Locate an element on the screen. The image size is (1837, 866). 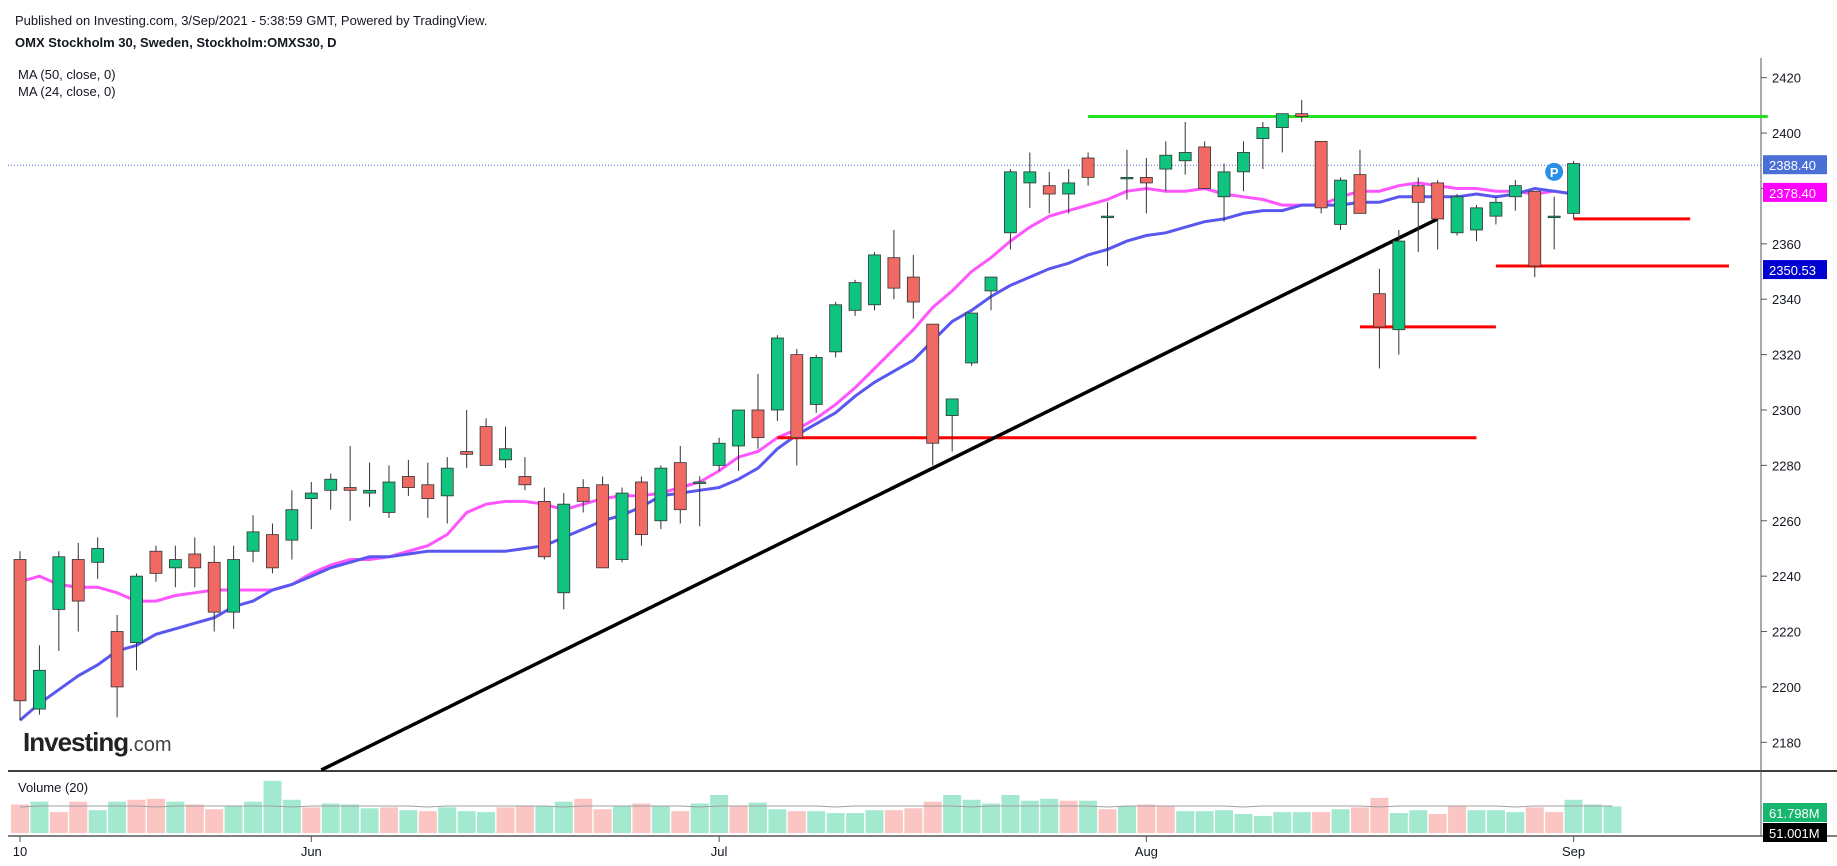
ma50-badge: 2350.53 is located at coordinates (1792, 270).